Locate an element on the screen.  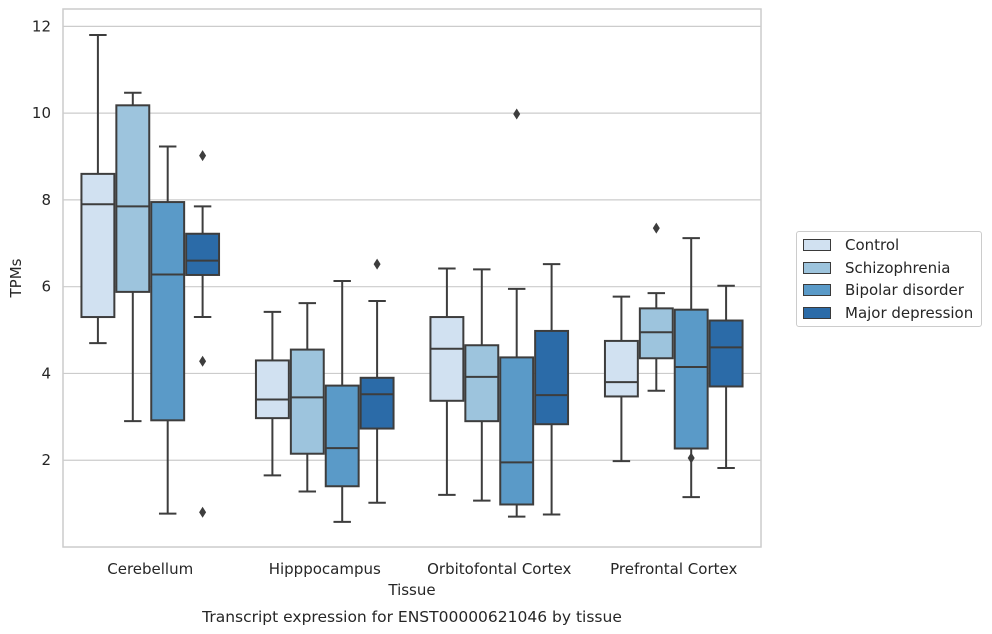
legend-item-bipolar-disorder: Bipolar disorder is located at coordinates (883, 290).